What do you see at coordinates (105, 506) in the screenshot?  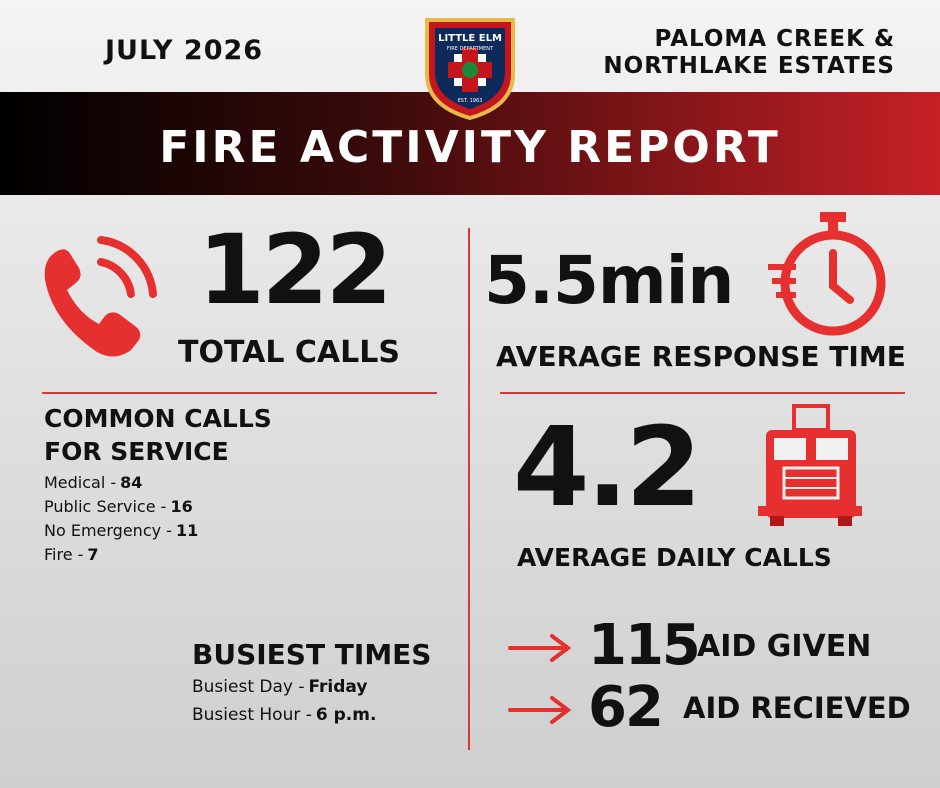 I see `call-type: Public Service -` at bounding box center [105, 506].